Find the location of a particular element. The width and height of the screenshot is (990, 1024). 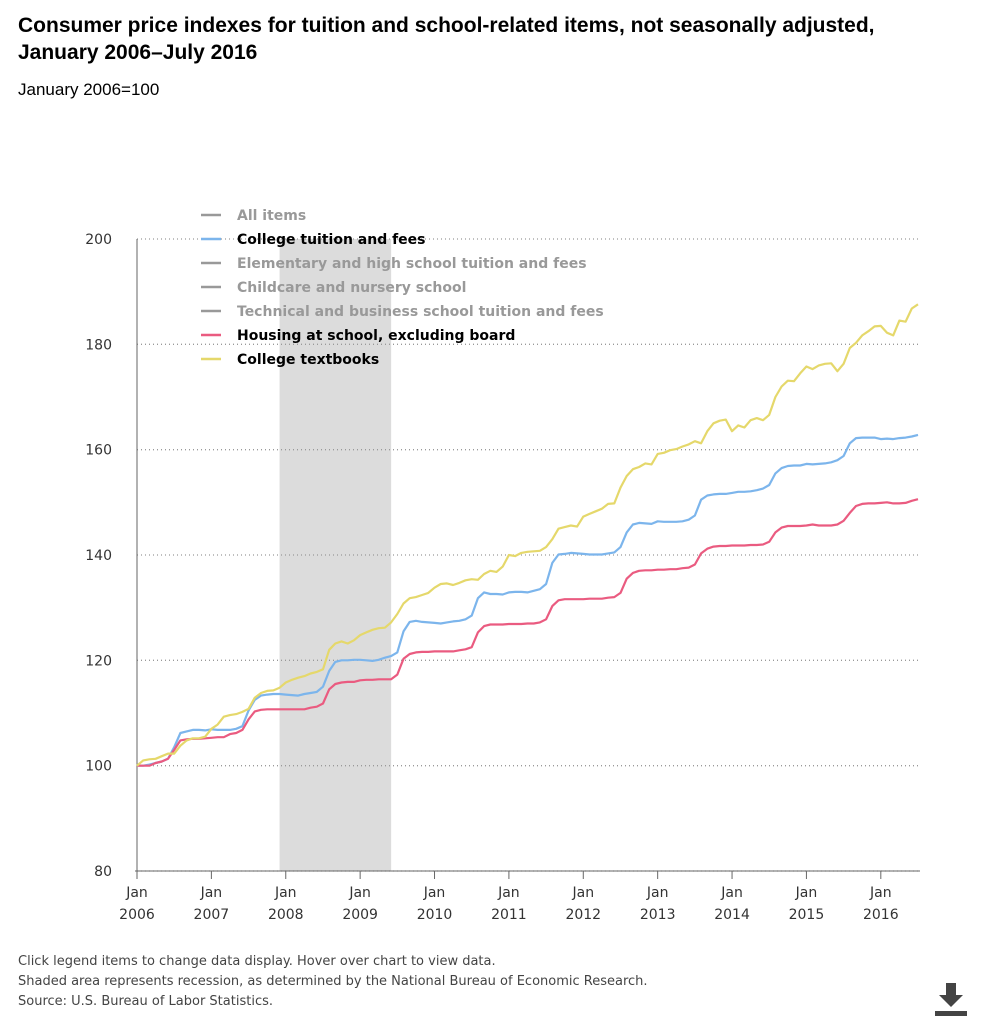

legend-item: Childcare and nursery school is located at coordinates (333, 288).